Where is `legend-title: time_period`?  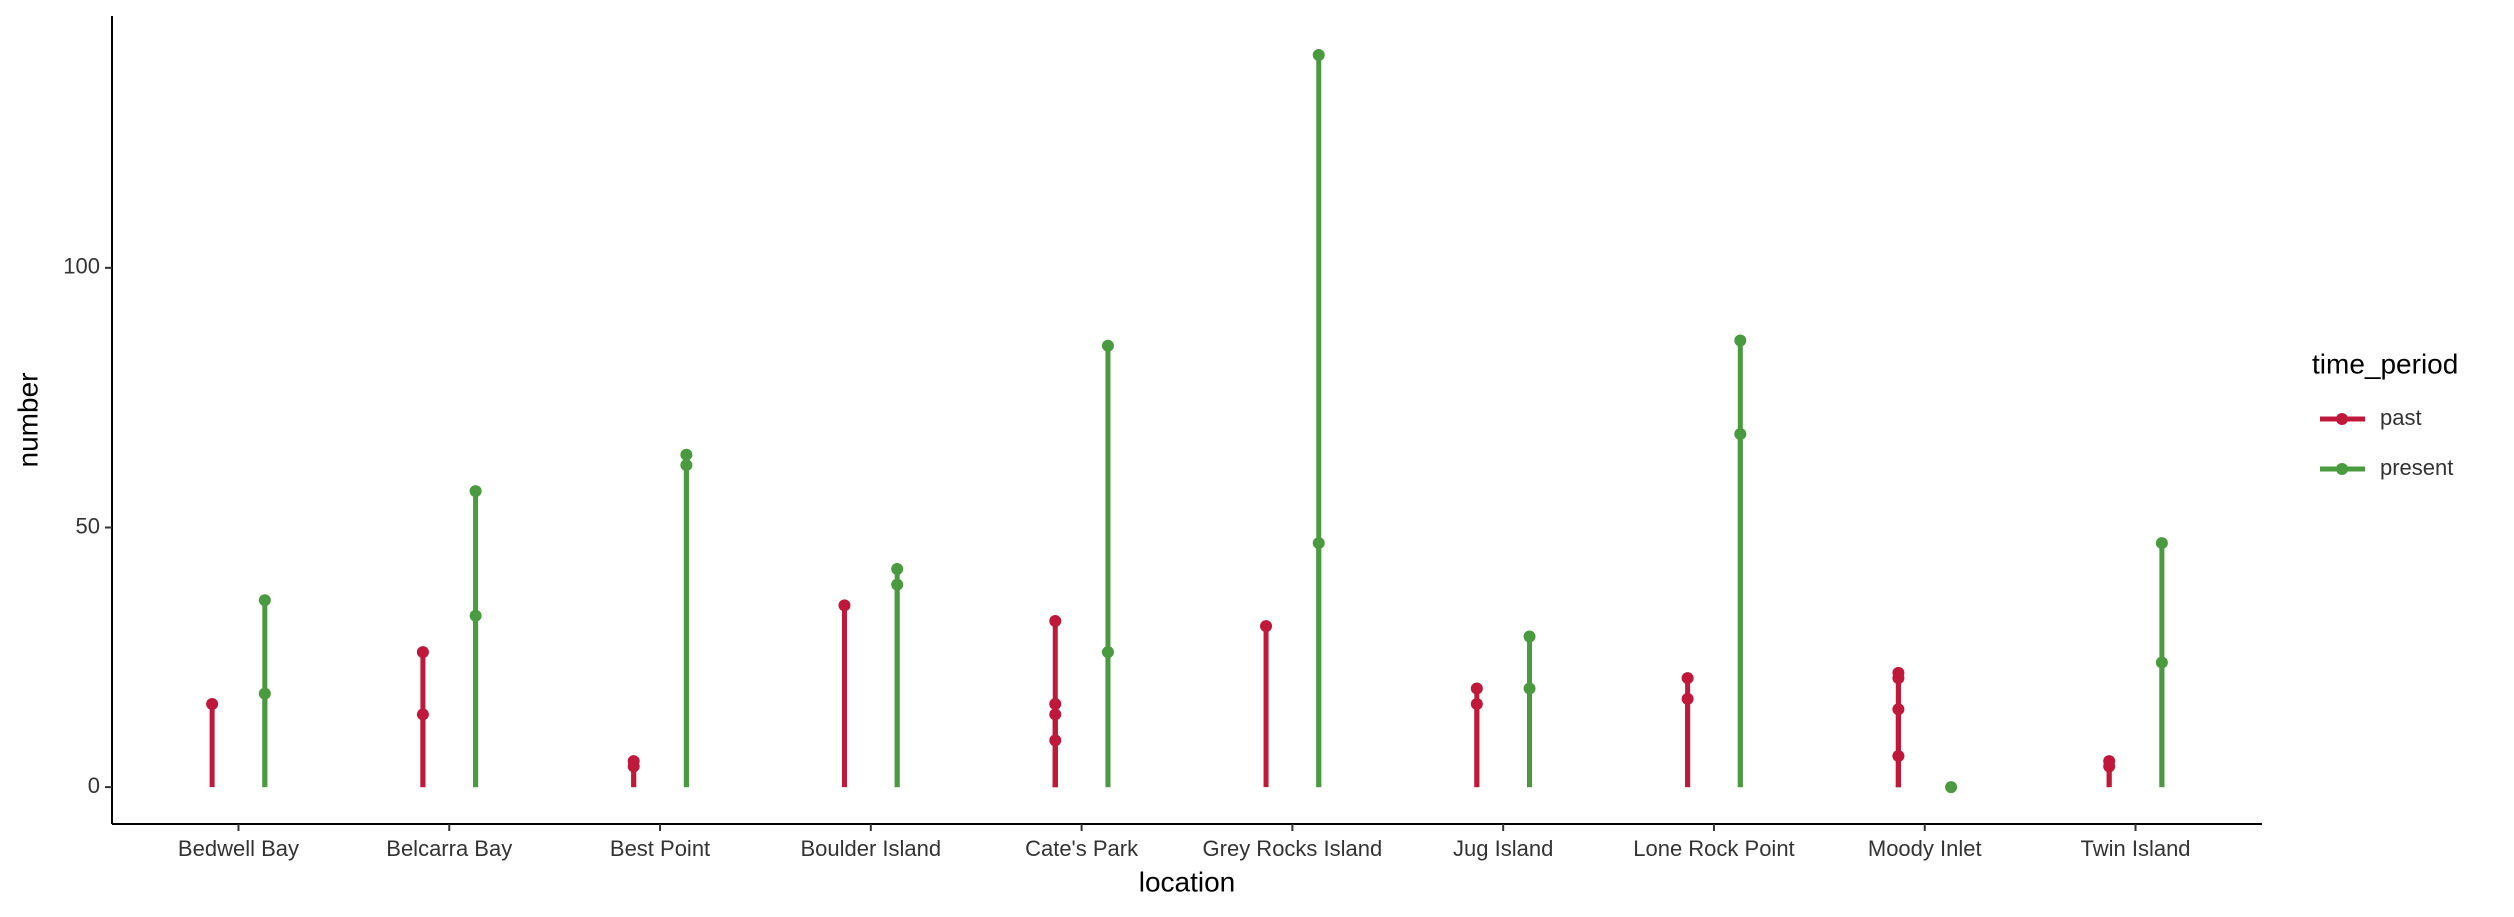
legend-title: time_period is located at coordinates (2385, 363).